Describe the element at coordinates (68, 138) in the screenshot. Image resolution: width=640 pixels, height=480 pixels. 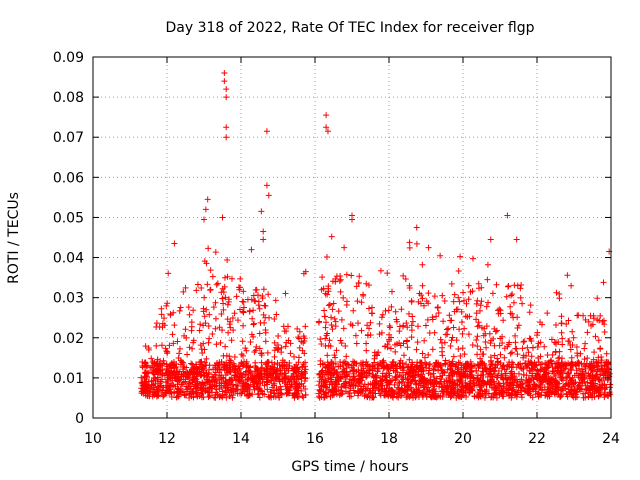
I see `y-tick-label: 0.07` at that location.